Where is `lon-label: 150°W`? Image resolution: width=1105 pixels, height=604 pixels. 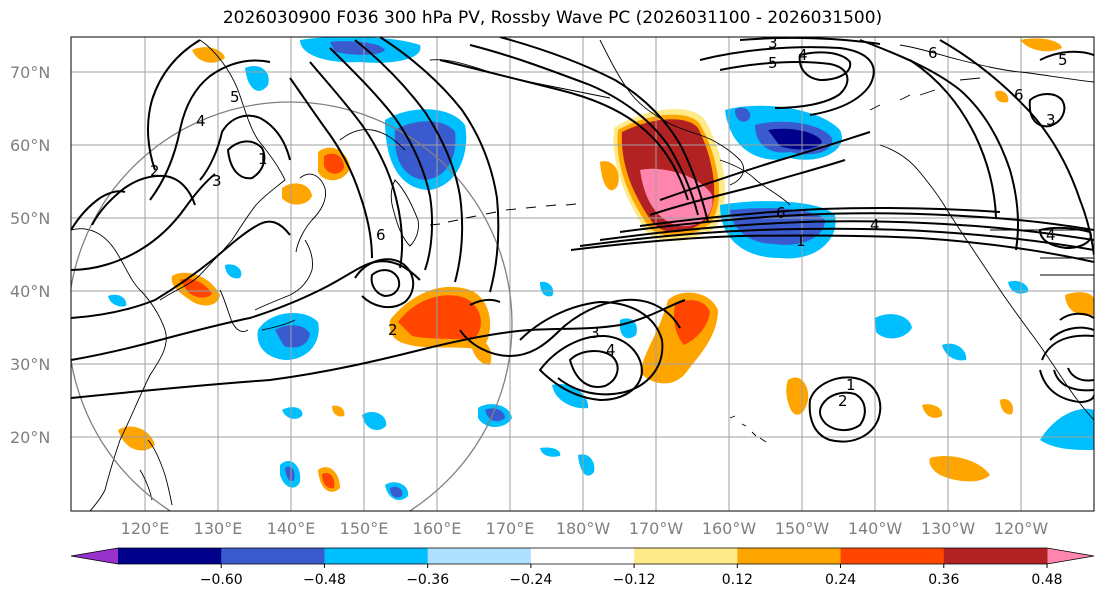
lon-label: 150°W is located at coordinates (802, 528).